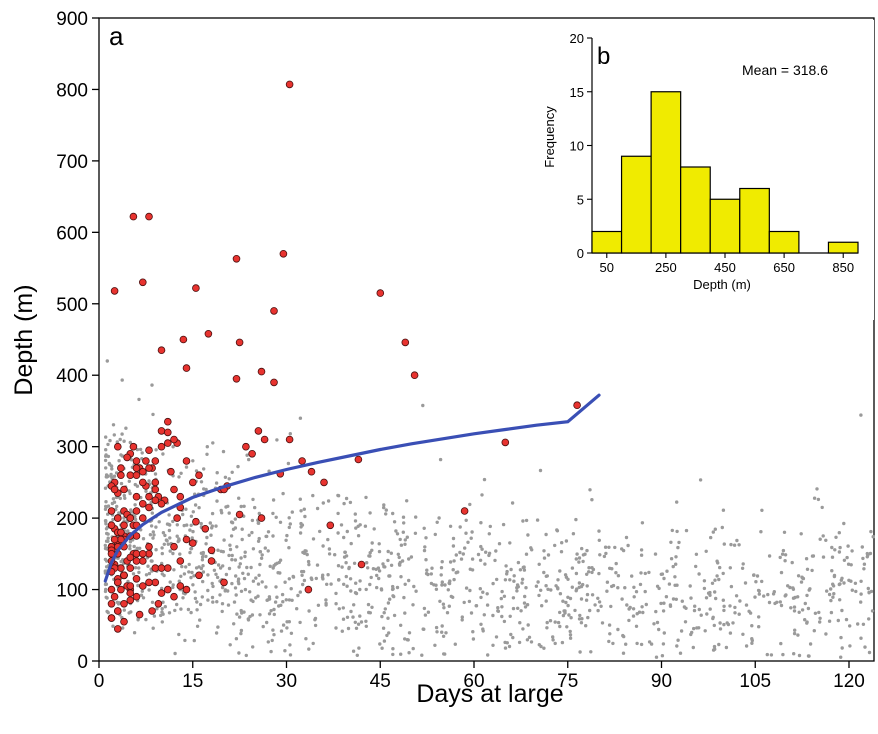 The image size is (878, 734). Describe the element at coordinates (843, 247) in the screenshot. I see `histogram-bar` at that location.